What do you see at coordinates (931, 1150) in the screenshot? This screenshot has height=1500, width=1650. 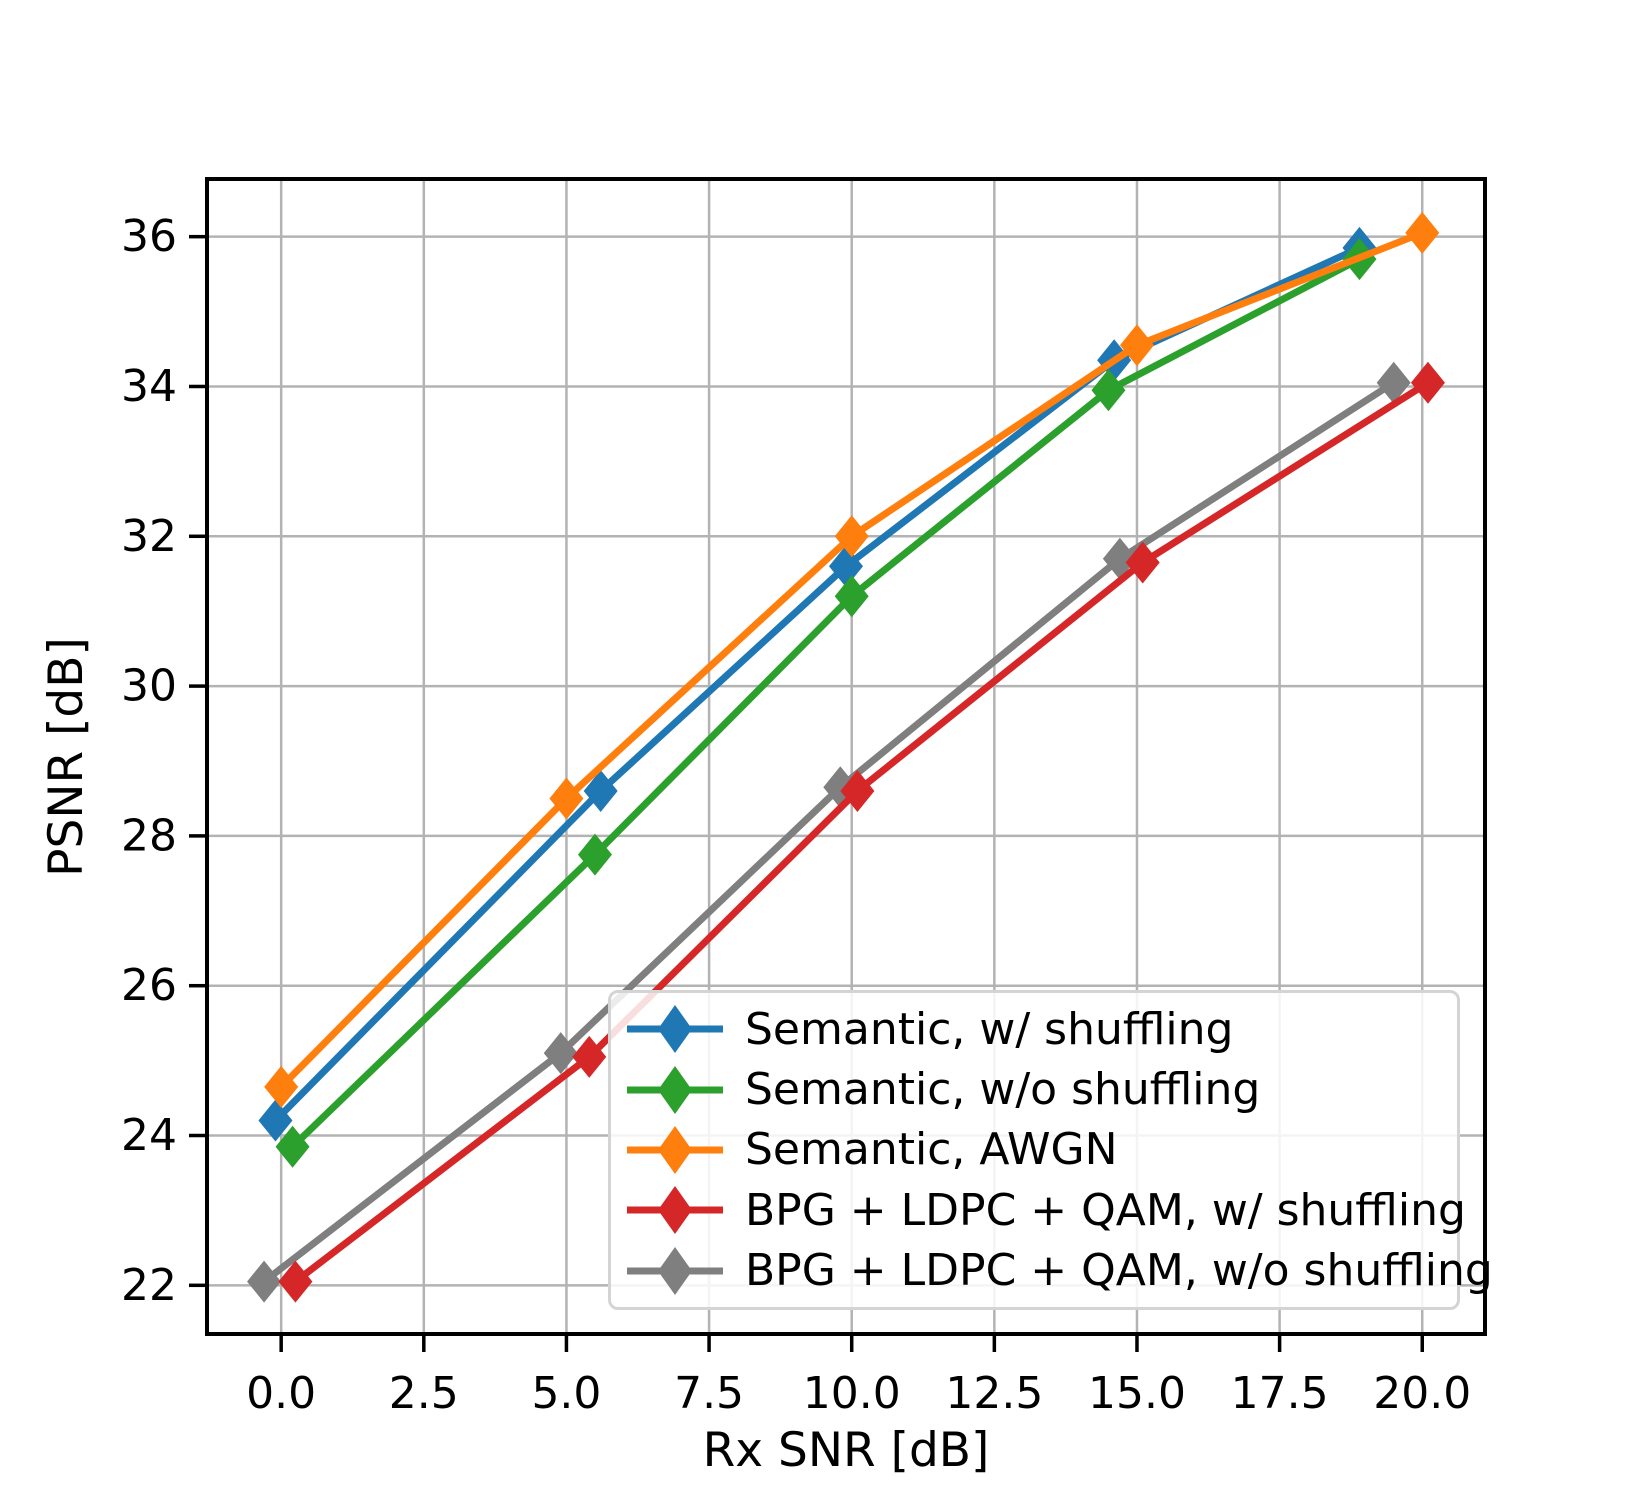 I see `legend-label: Semantic, AWGN` at bounding box center [931, 1150].